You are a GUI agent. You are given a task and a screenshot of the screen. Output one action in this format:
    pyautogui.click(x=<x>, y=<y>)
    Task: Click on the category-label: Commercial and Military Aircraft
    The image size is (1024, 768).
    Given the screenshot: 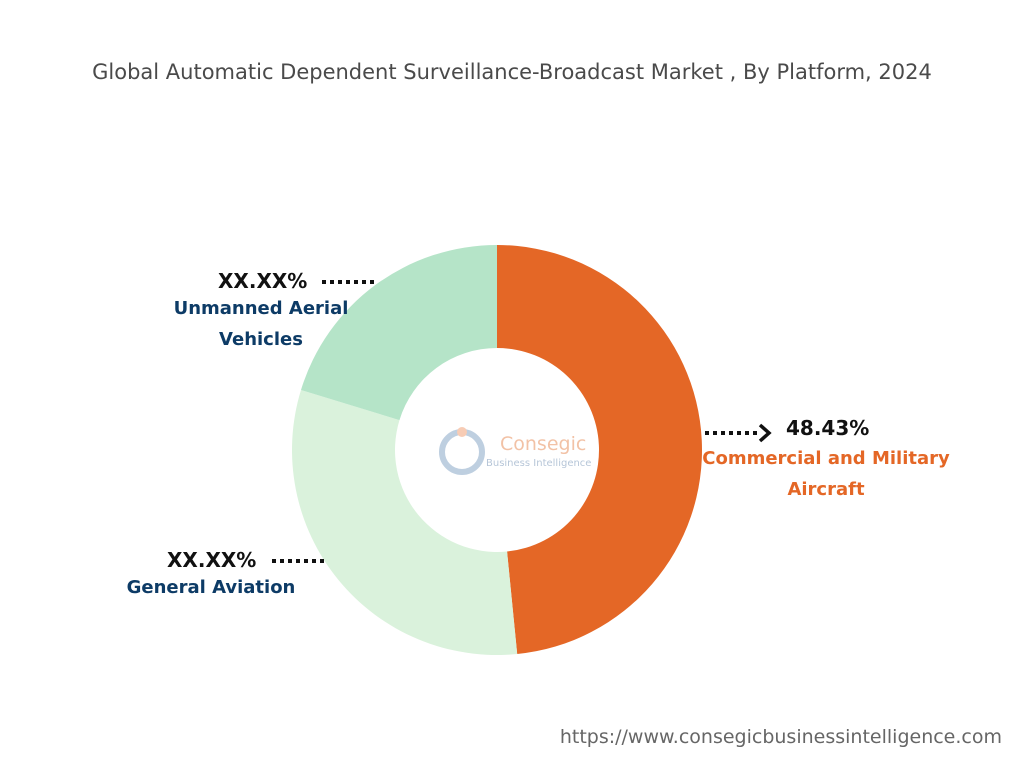 What is the action you would take?
    pyautogui.click(x=826, y=474)
    